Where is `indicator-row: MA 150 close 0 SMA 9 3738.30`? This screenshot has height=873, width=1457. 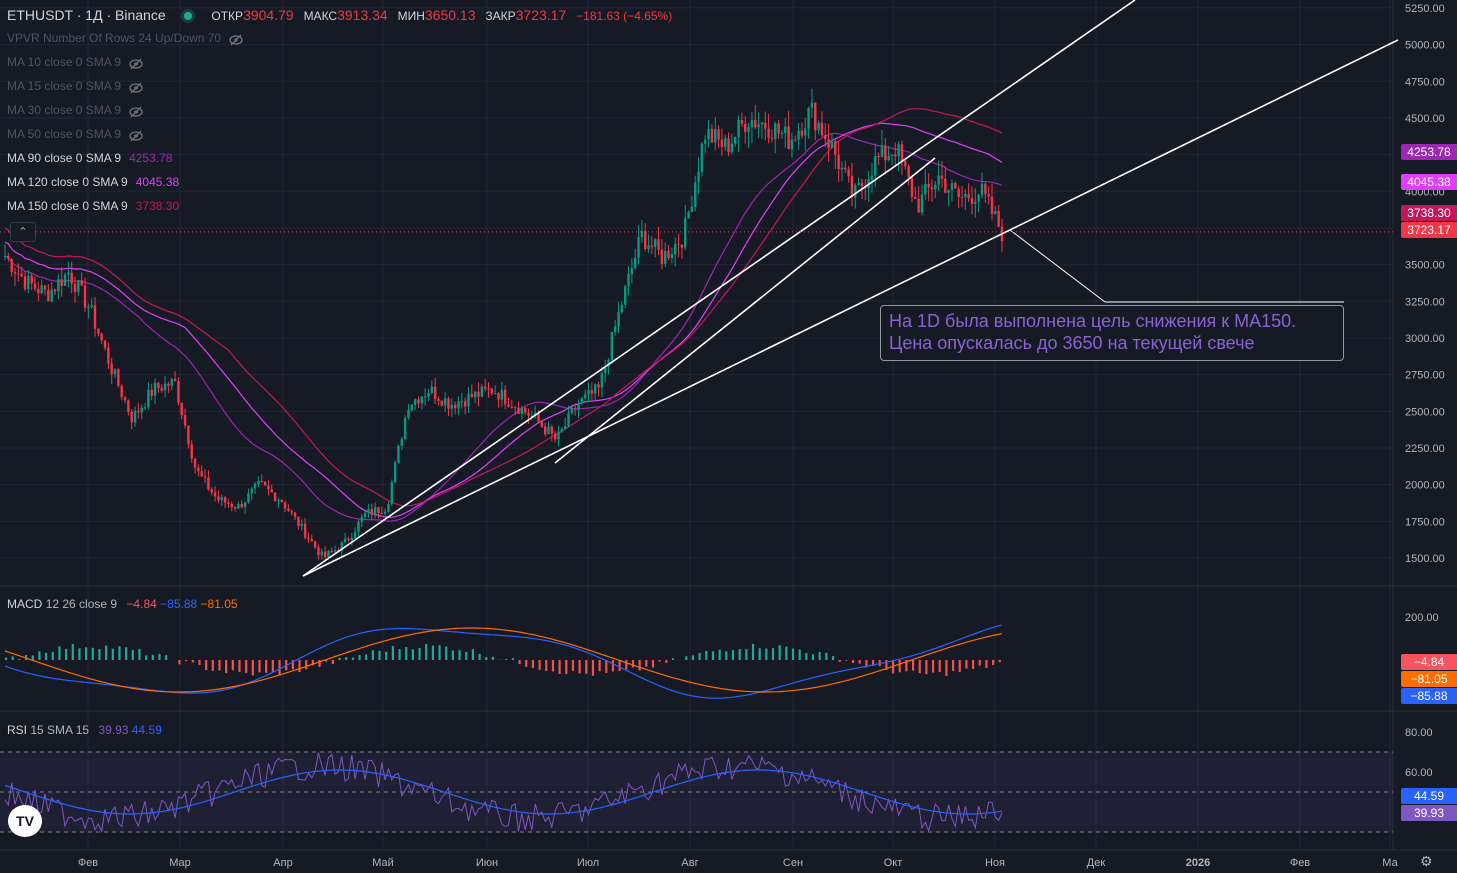
indicator-row: MA 150 close 0 SMA 9 3738.30 is located at coordinates (93, 206).